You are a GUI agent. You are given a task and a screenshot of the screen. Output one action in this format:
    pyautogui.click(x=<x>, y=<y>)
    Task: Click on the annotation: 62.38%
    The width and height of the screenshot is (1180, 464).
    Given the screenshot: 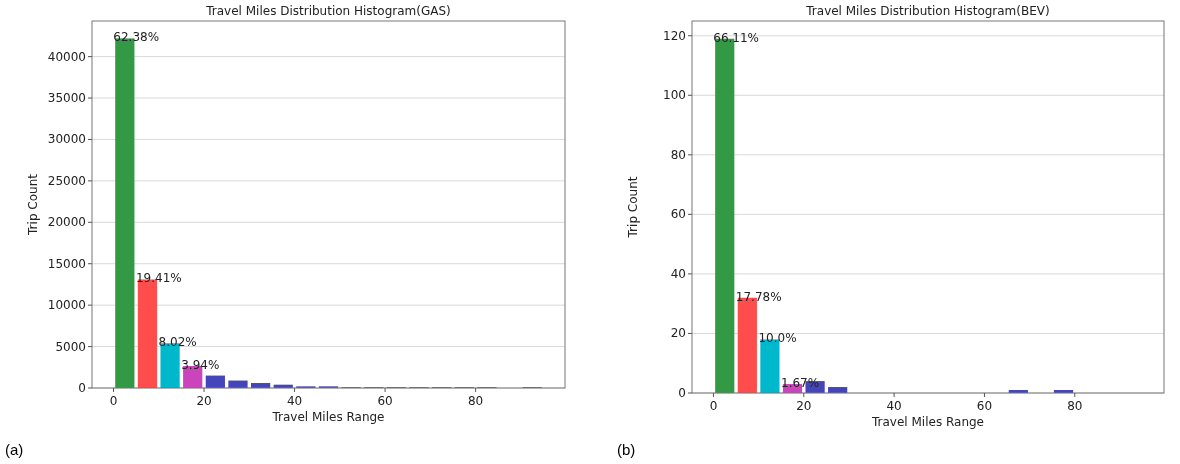 What is the action you would take?
    pyautogui.click(x=136, y=37)
    